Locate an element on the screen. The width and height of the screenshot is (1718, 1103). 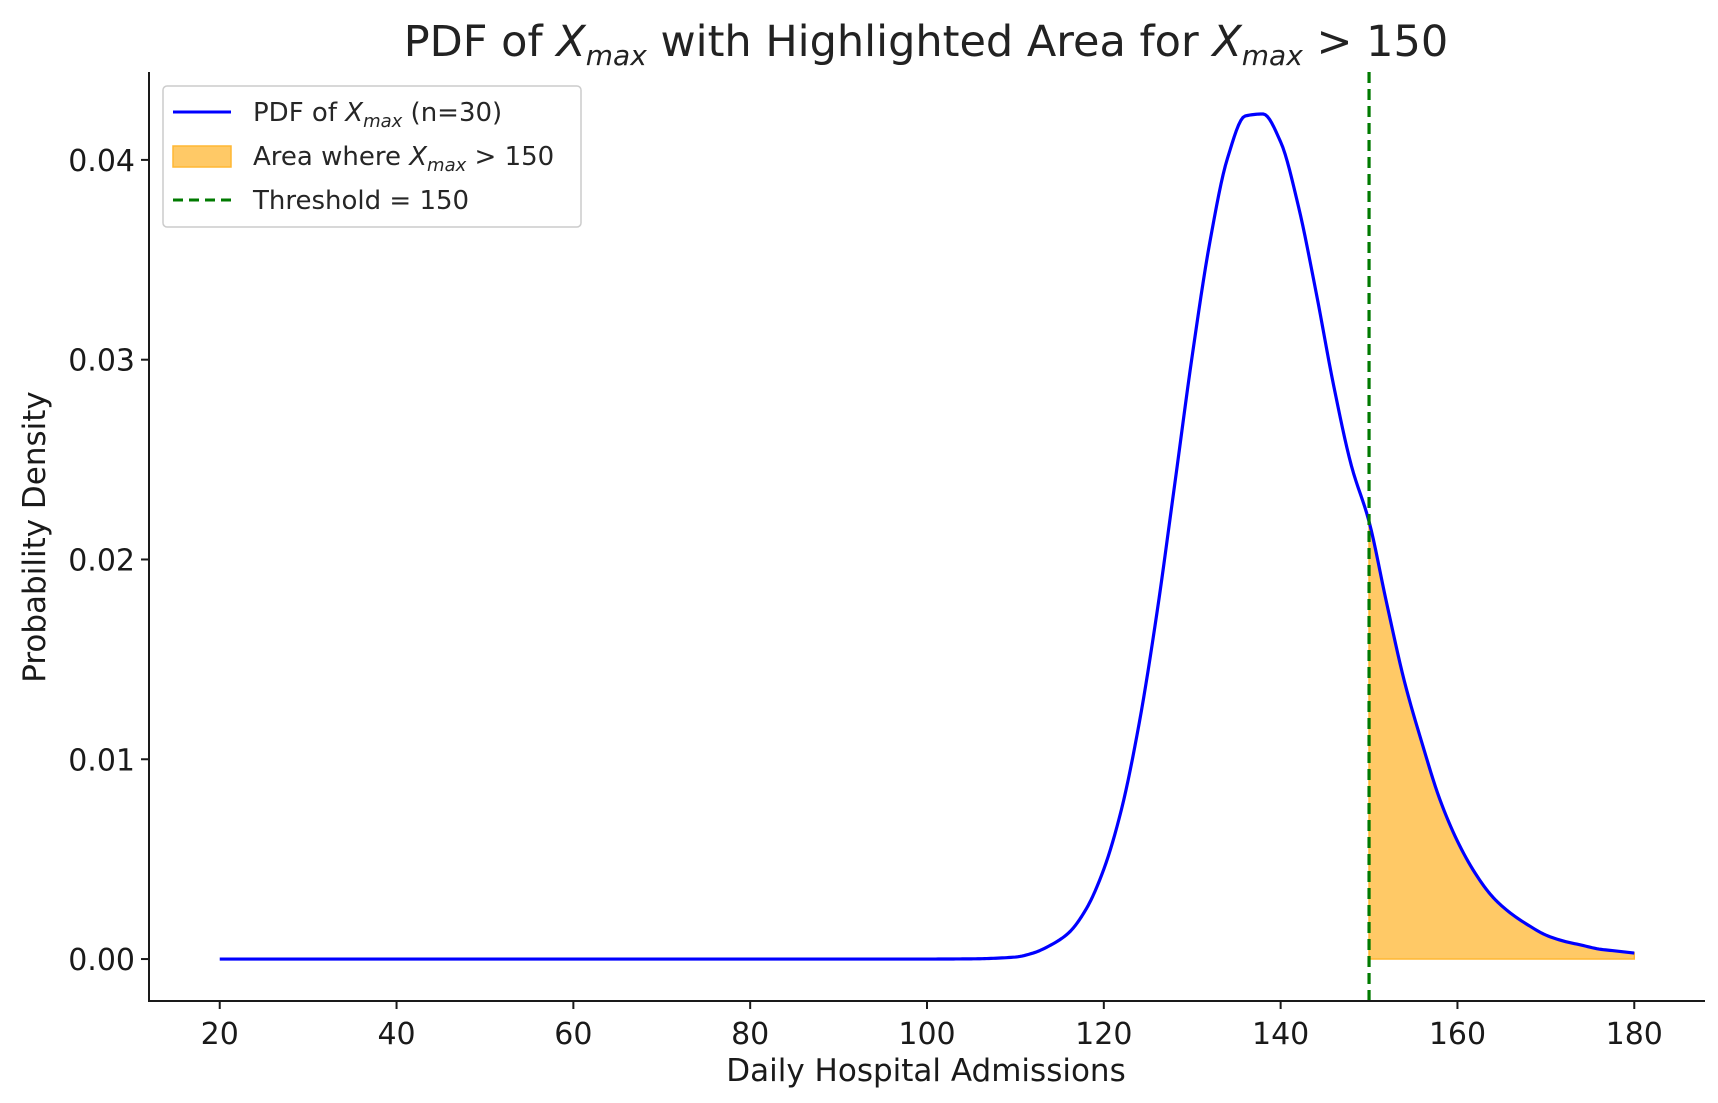
x-axis-ticks: 20 40 60 80 100 120 140 160 180 is located at coordinates (932, 1026).